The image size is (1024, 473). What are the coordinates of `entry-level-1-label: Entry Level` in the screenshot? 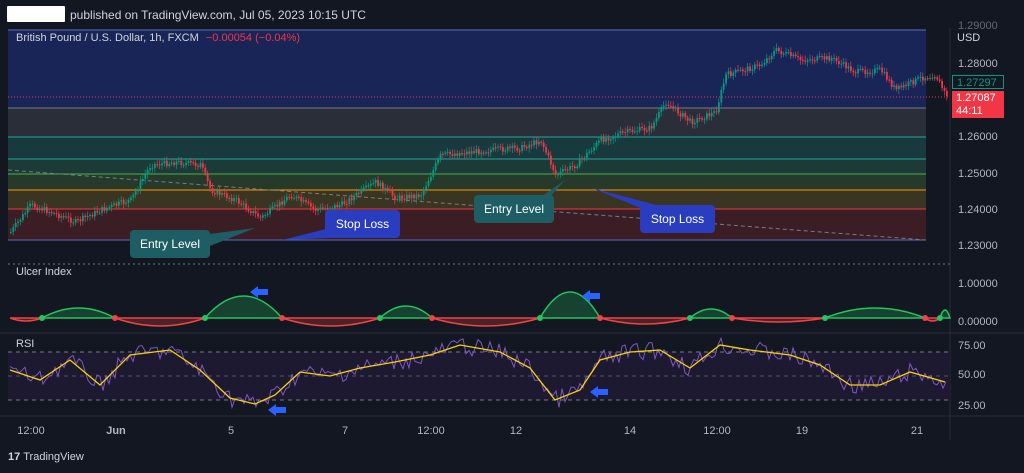 It's located at (170, 244).